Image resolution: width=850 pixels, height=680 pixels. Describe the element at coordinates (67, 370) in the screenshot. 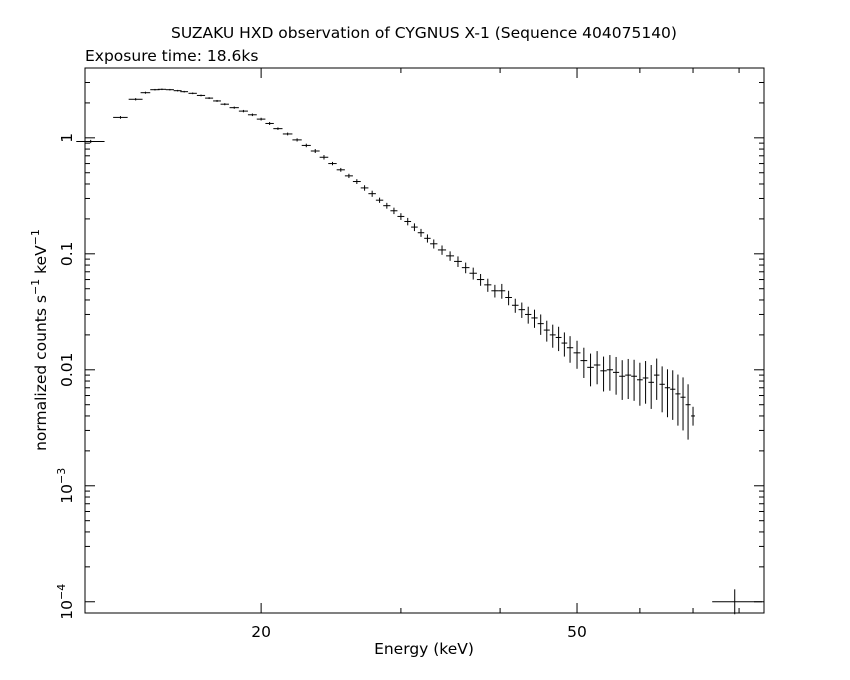

I see `y-tick-label: 0.01` at that location.